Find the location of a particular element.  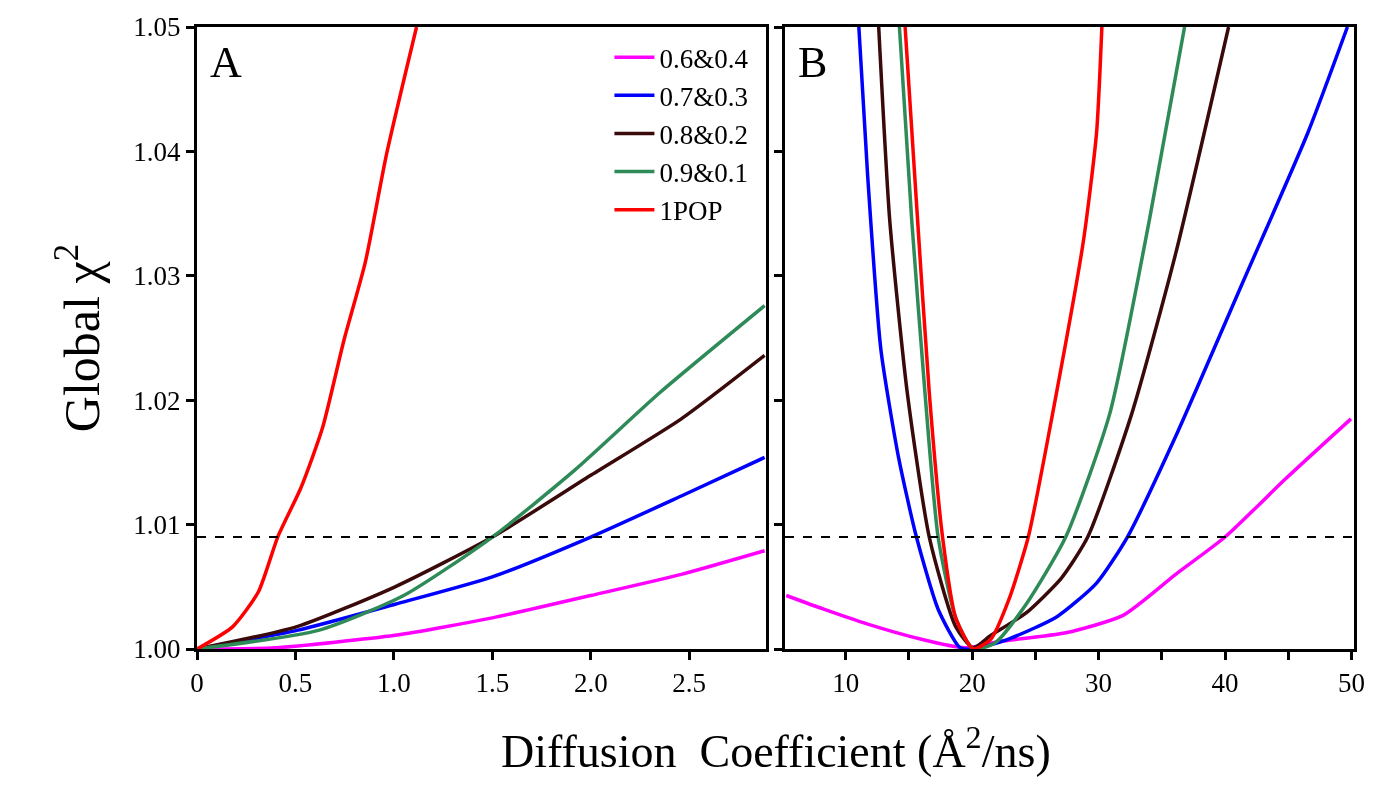

legend-label: 0.6&0.4 is located at coordinates (704, 58).